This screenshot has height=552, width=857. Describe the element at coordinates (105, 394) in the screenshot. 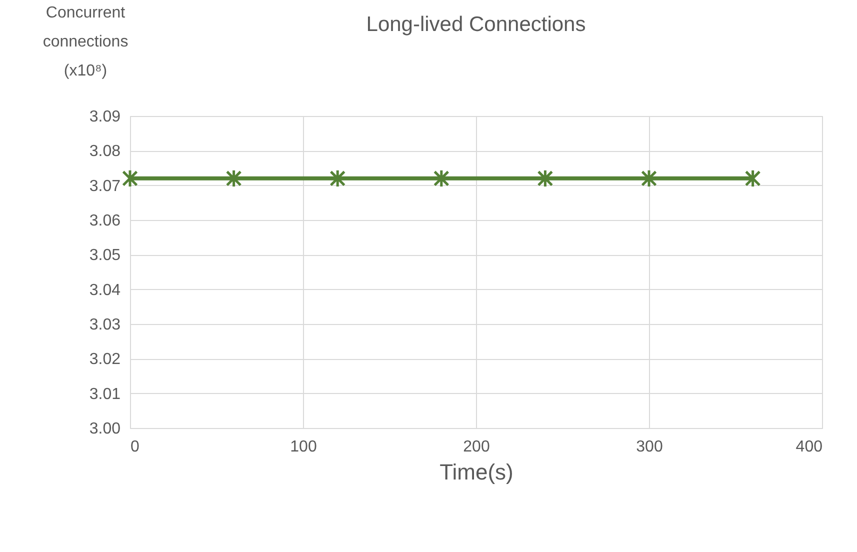

I see `y-tick-label: 3.01` at that location.